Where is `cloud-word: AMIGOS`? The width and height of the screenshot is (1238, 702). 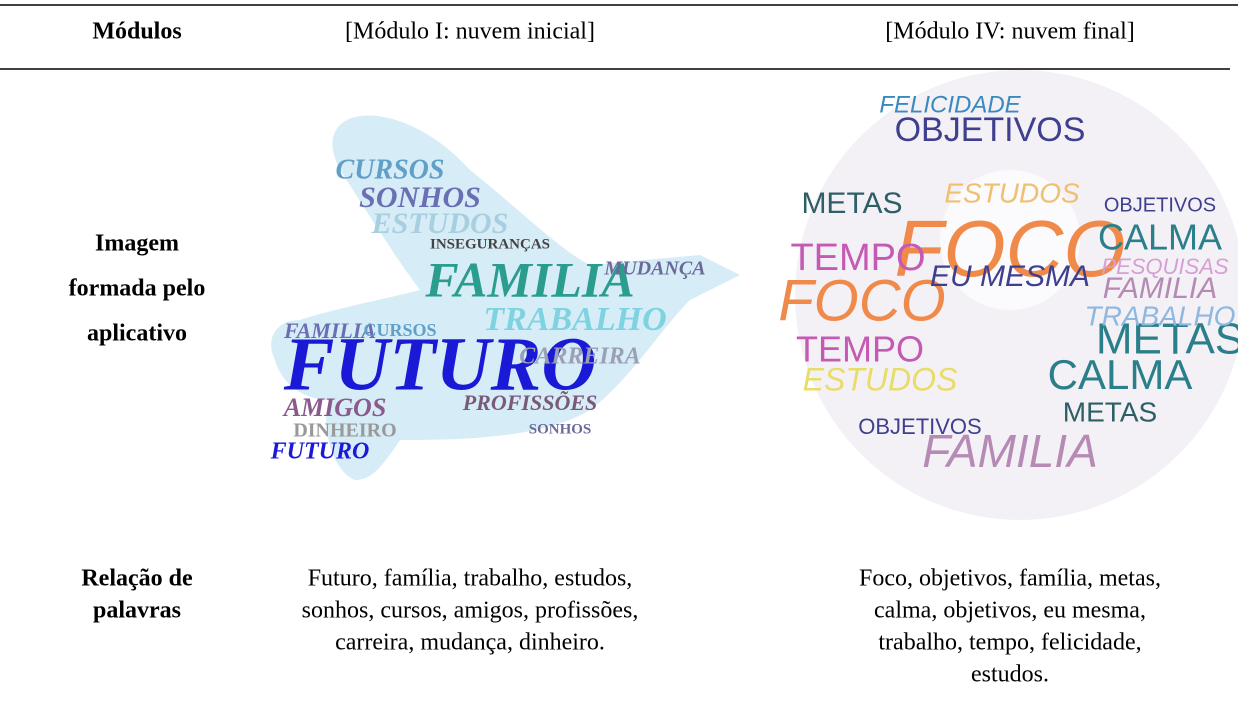 cloud-word: AMIGOS is located at coordinates (334, 407).